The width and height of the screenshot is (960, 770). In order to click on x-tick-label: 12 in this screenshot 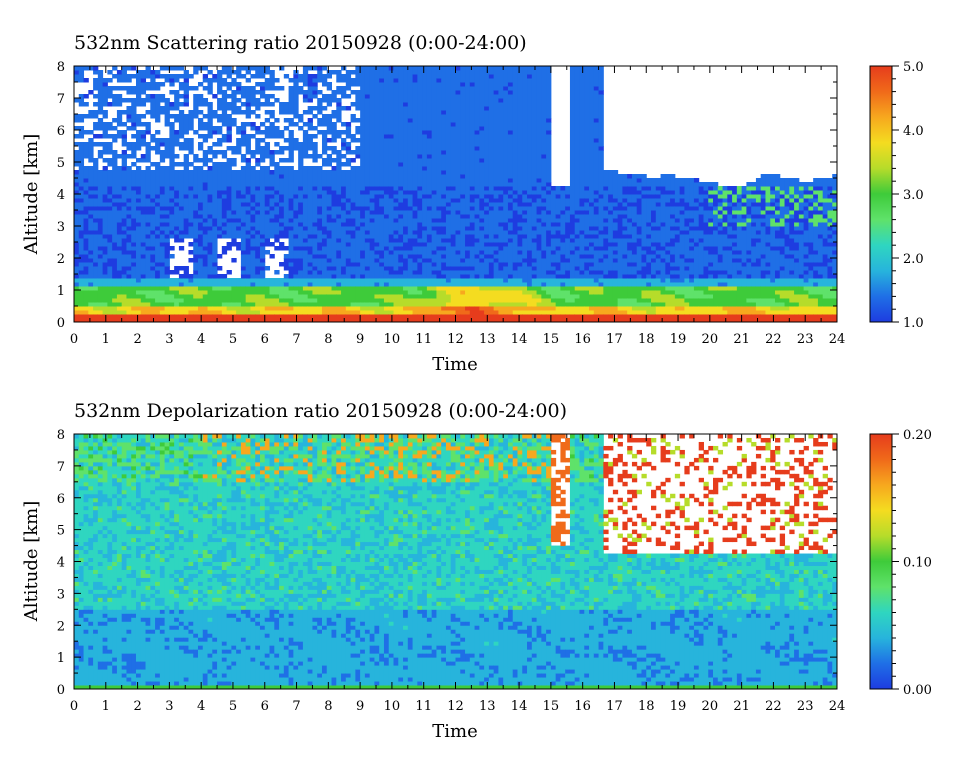, I will do `click(455, 339)`.